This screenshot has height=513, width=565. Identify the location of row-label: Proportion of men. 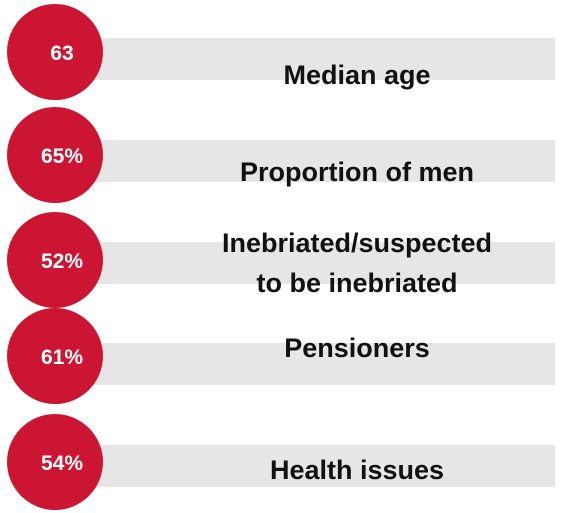
(357, 172).